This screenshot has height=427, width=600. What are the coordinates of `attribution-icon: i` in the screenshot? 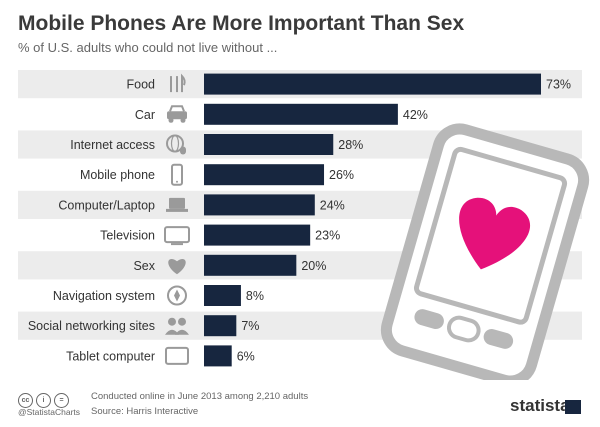 It's located at (43, 400).